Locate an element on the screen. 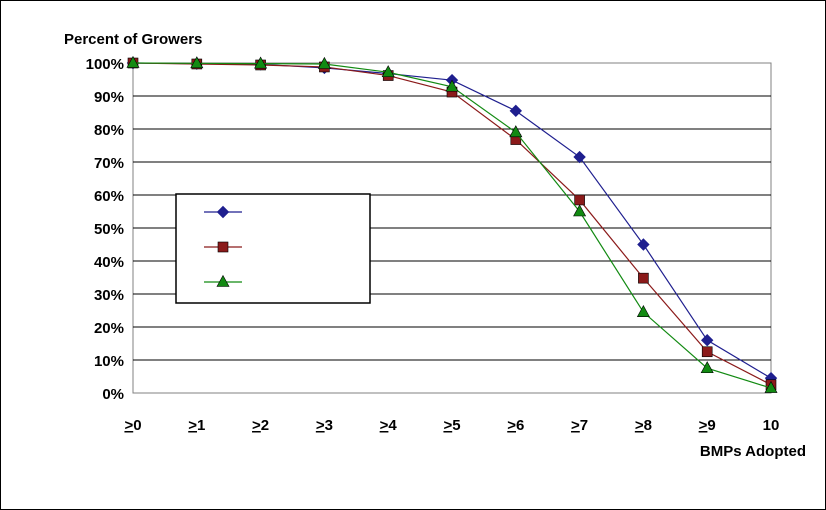 Image resolution: width=826 pixels, height=510 pixels. x-tick-number: 3 is located at coordinates (329, 425).